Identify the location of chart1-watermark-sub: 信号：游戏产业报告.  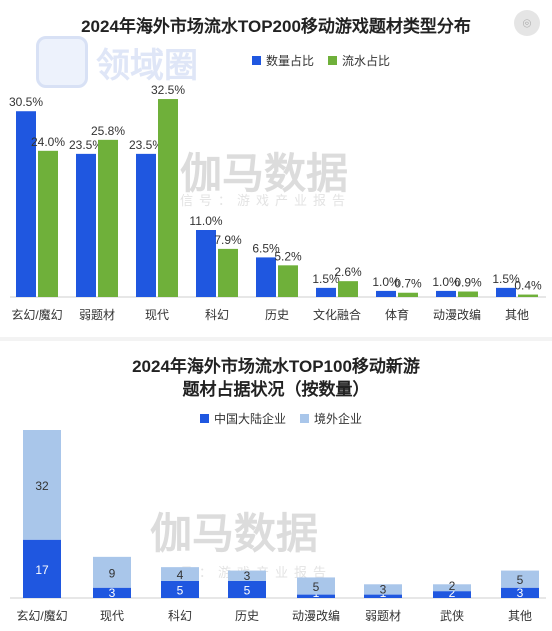
(266, 200).